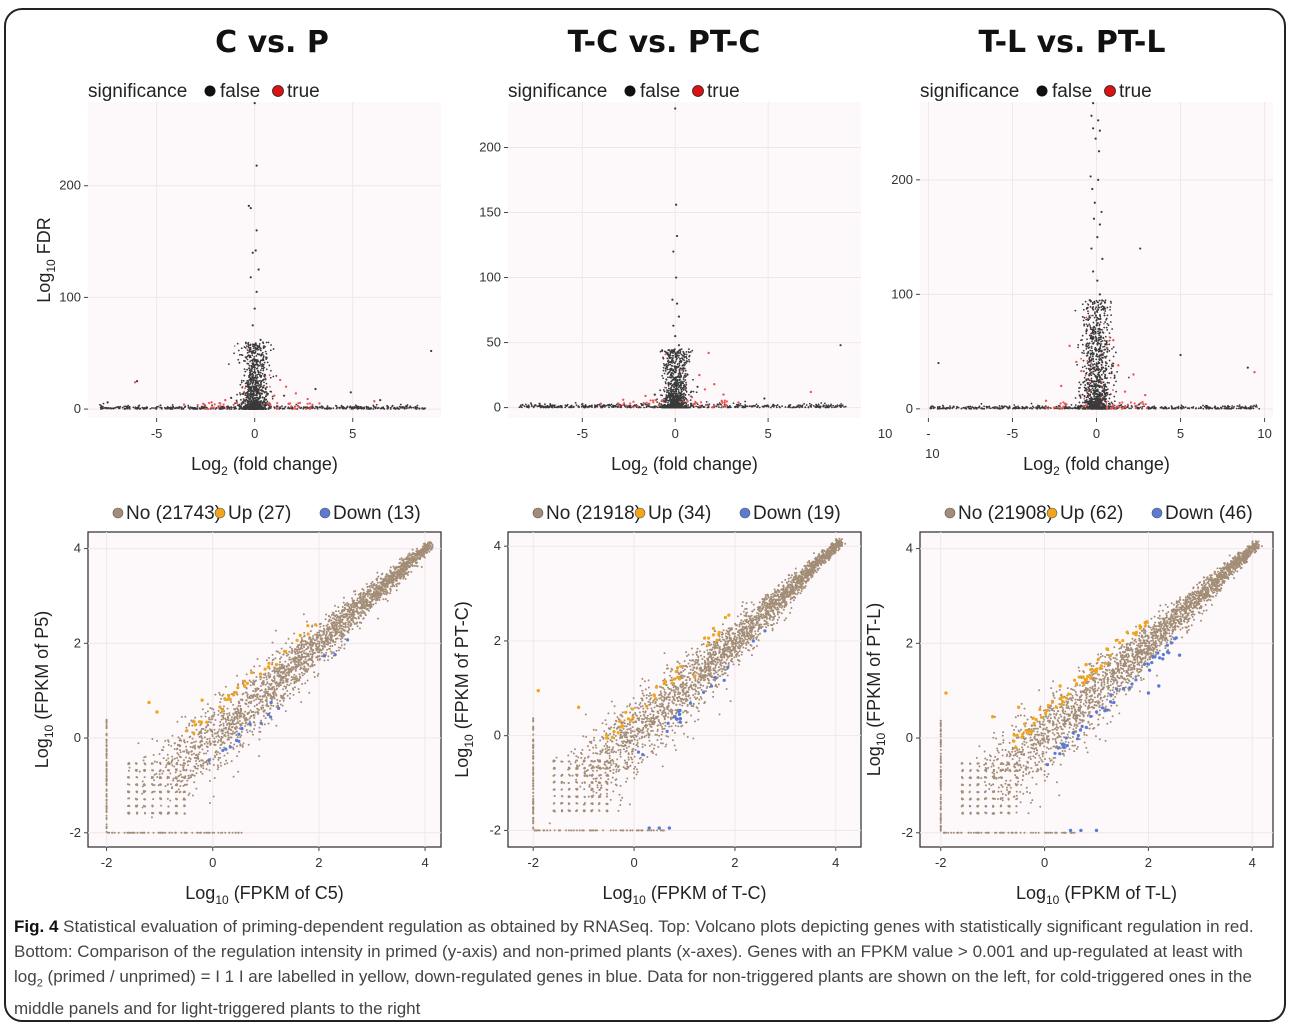 The width and height of the screenshot is (1290, 1025). Describe the element at coordinates (178, 789) in the screenshot. I see `point-no` at that location.